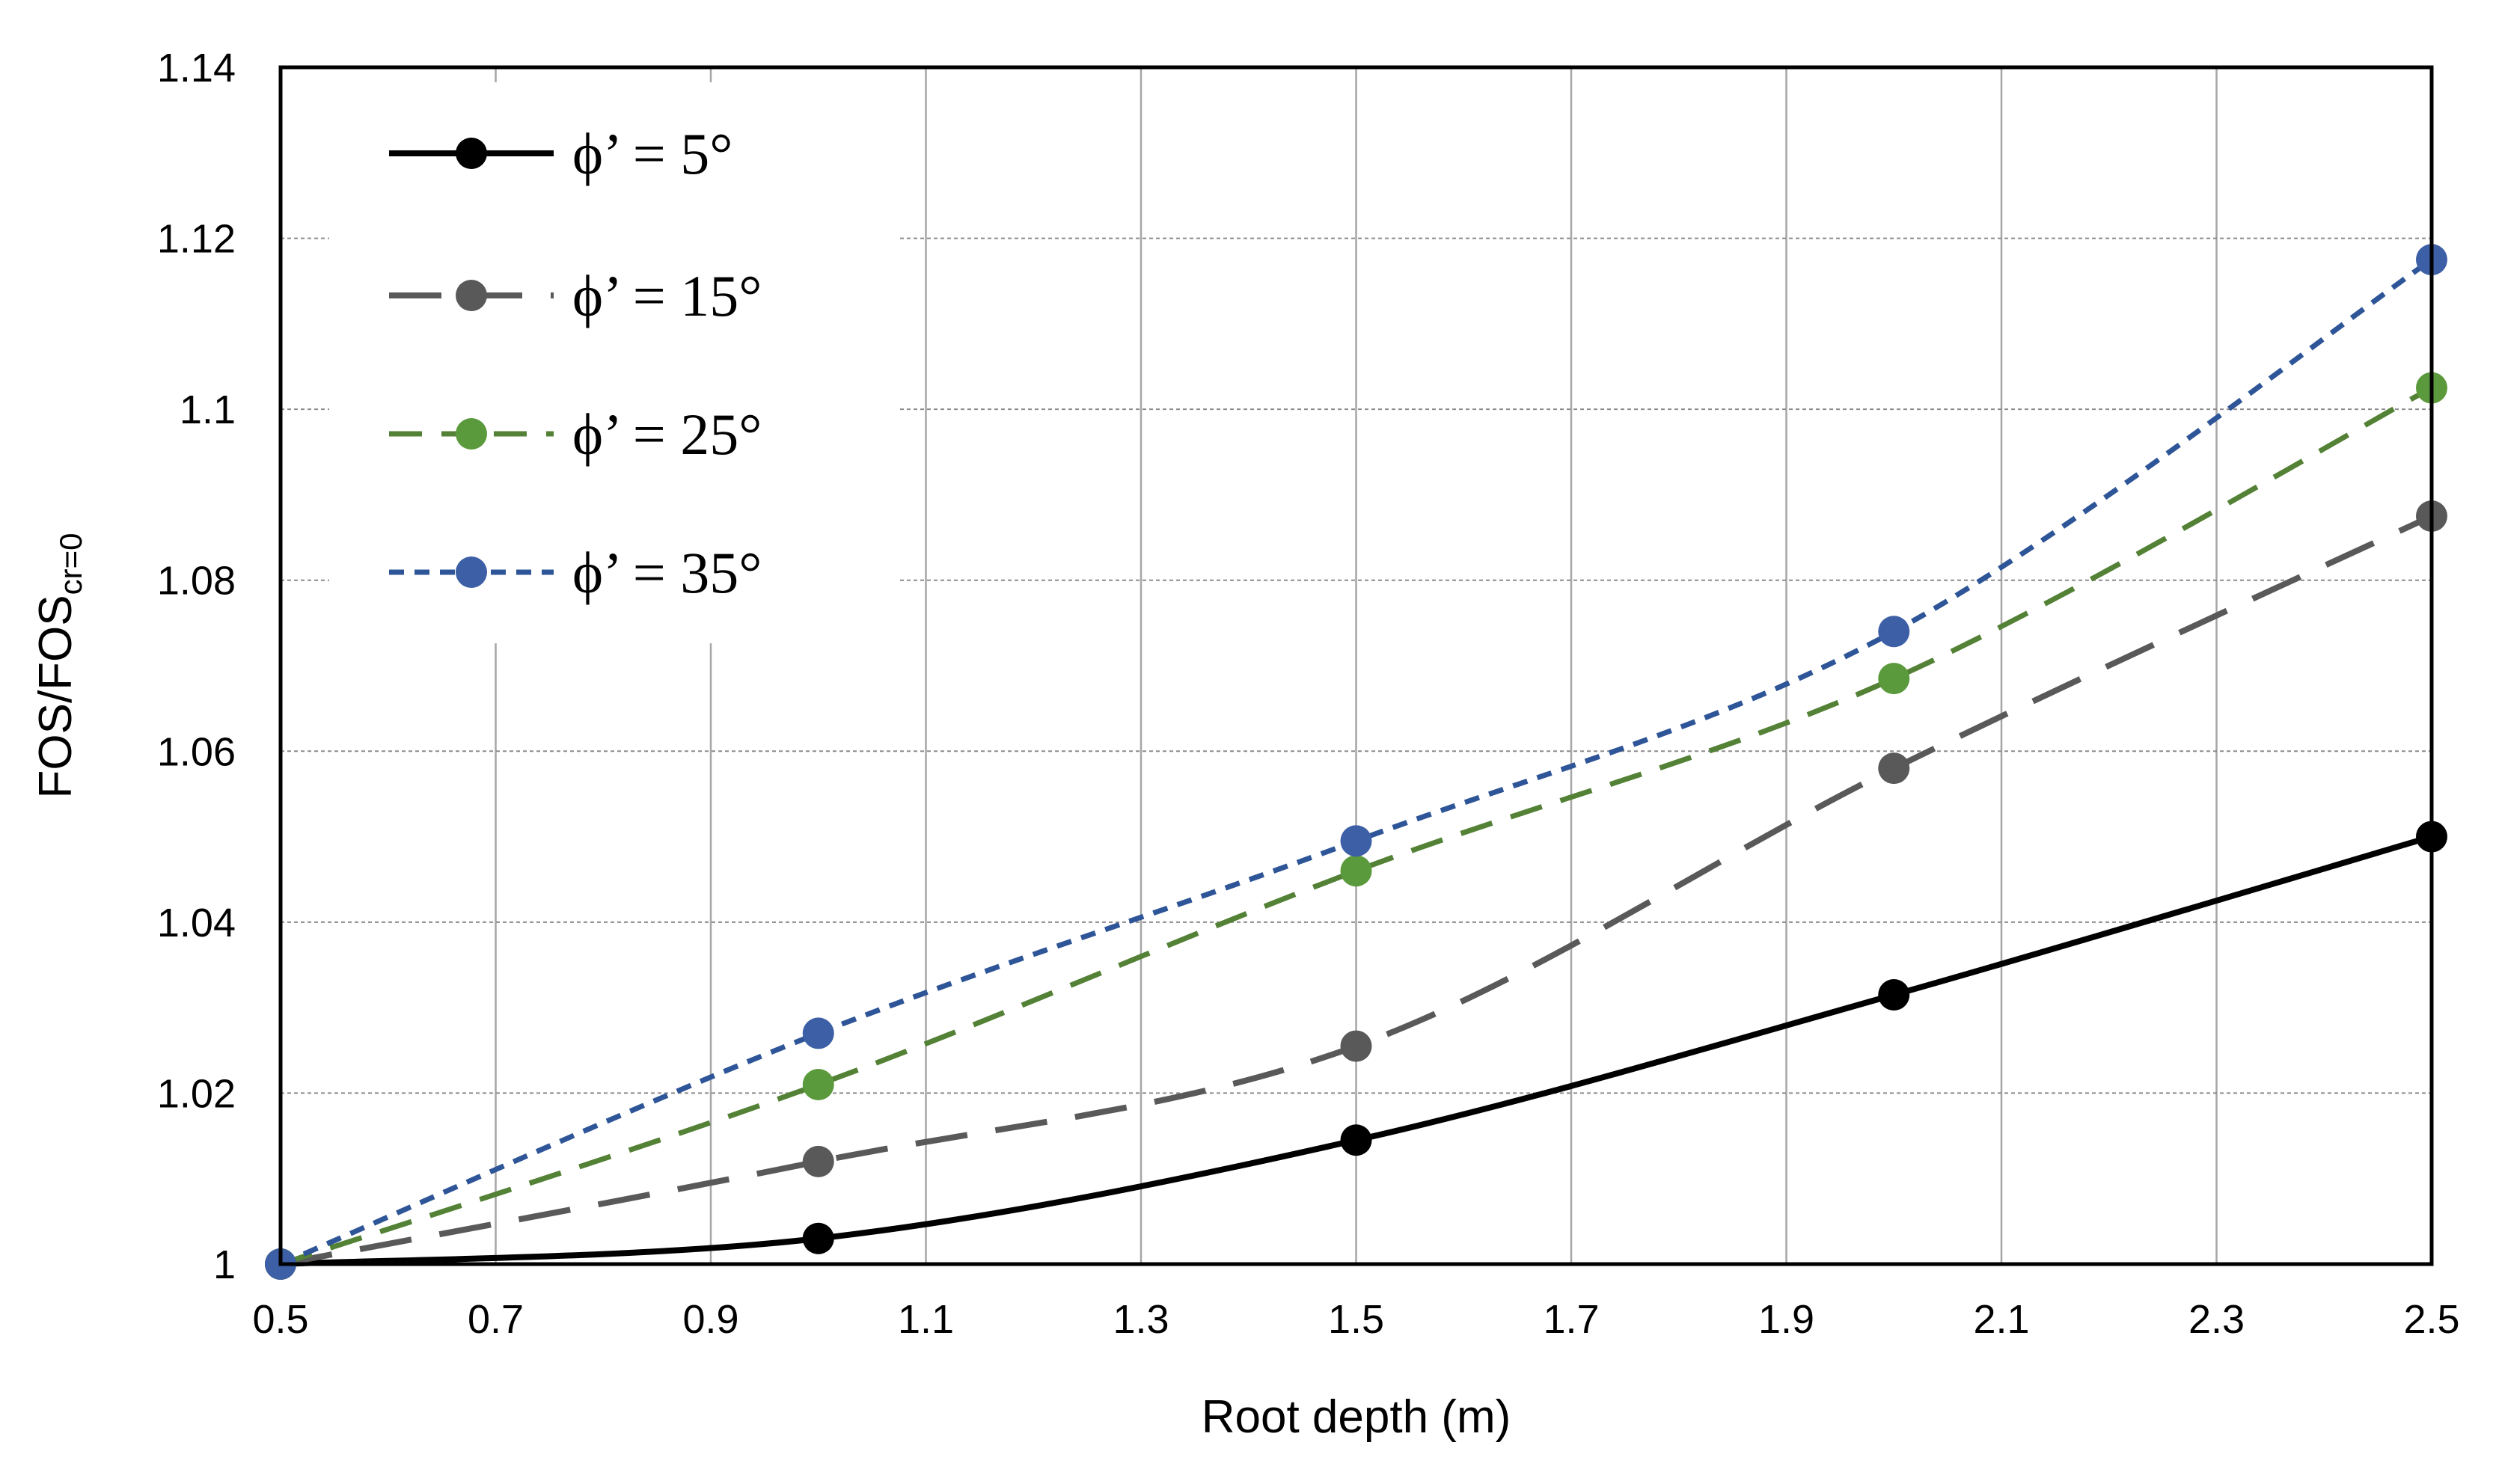 The image size is (2493, 1484). I want to click on legend: ϕ’ = 5° ϕ’ = 15° ϕ’ = 25° ϕ’ = 35°, so click(575, 363).